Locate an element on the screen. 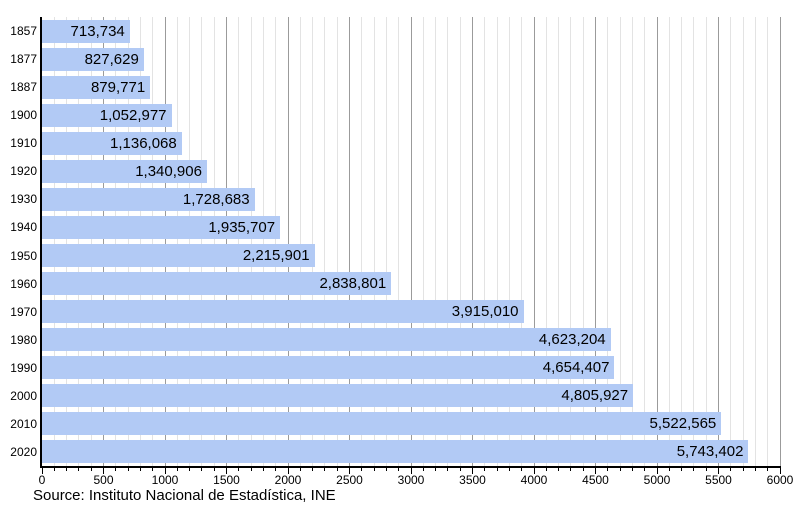 Image resolution: width=800 pixels, height=508 pixels. year-label-1960: 1960 is located at coordinates (23, 283).